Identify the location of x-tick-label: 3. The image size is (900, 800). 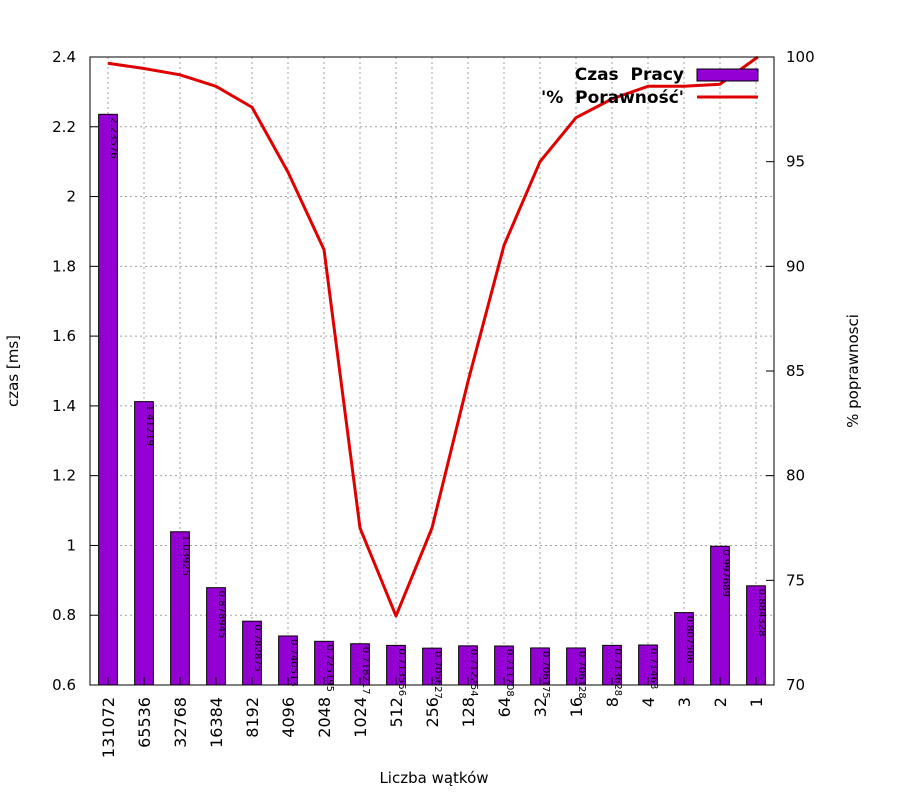
(684, 702).